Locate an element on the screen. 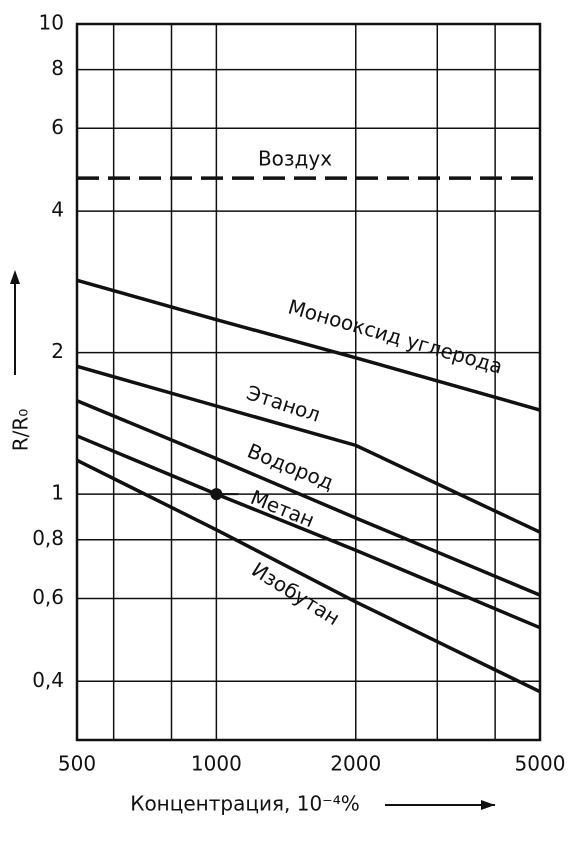 The width and height of the screenshot is (575, 842). series-label: Монооксид углерода is located at coordinates (396, 336).